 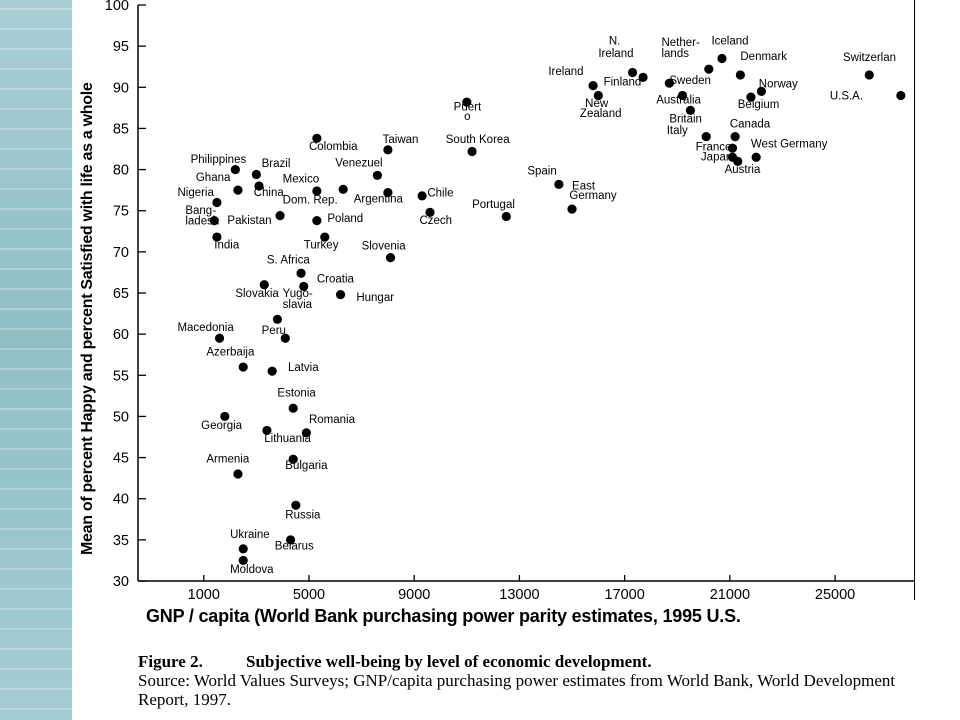 What do you see at coordinates (778, 84) in the screenshot?
I see `point-label: Norway` at bounding box center [778, 84].